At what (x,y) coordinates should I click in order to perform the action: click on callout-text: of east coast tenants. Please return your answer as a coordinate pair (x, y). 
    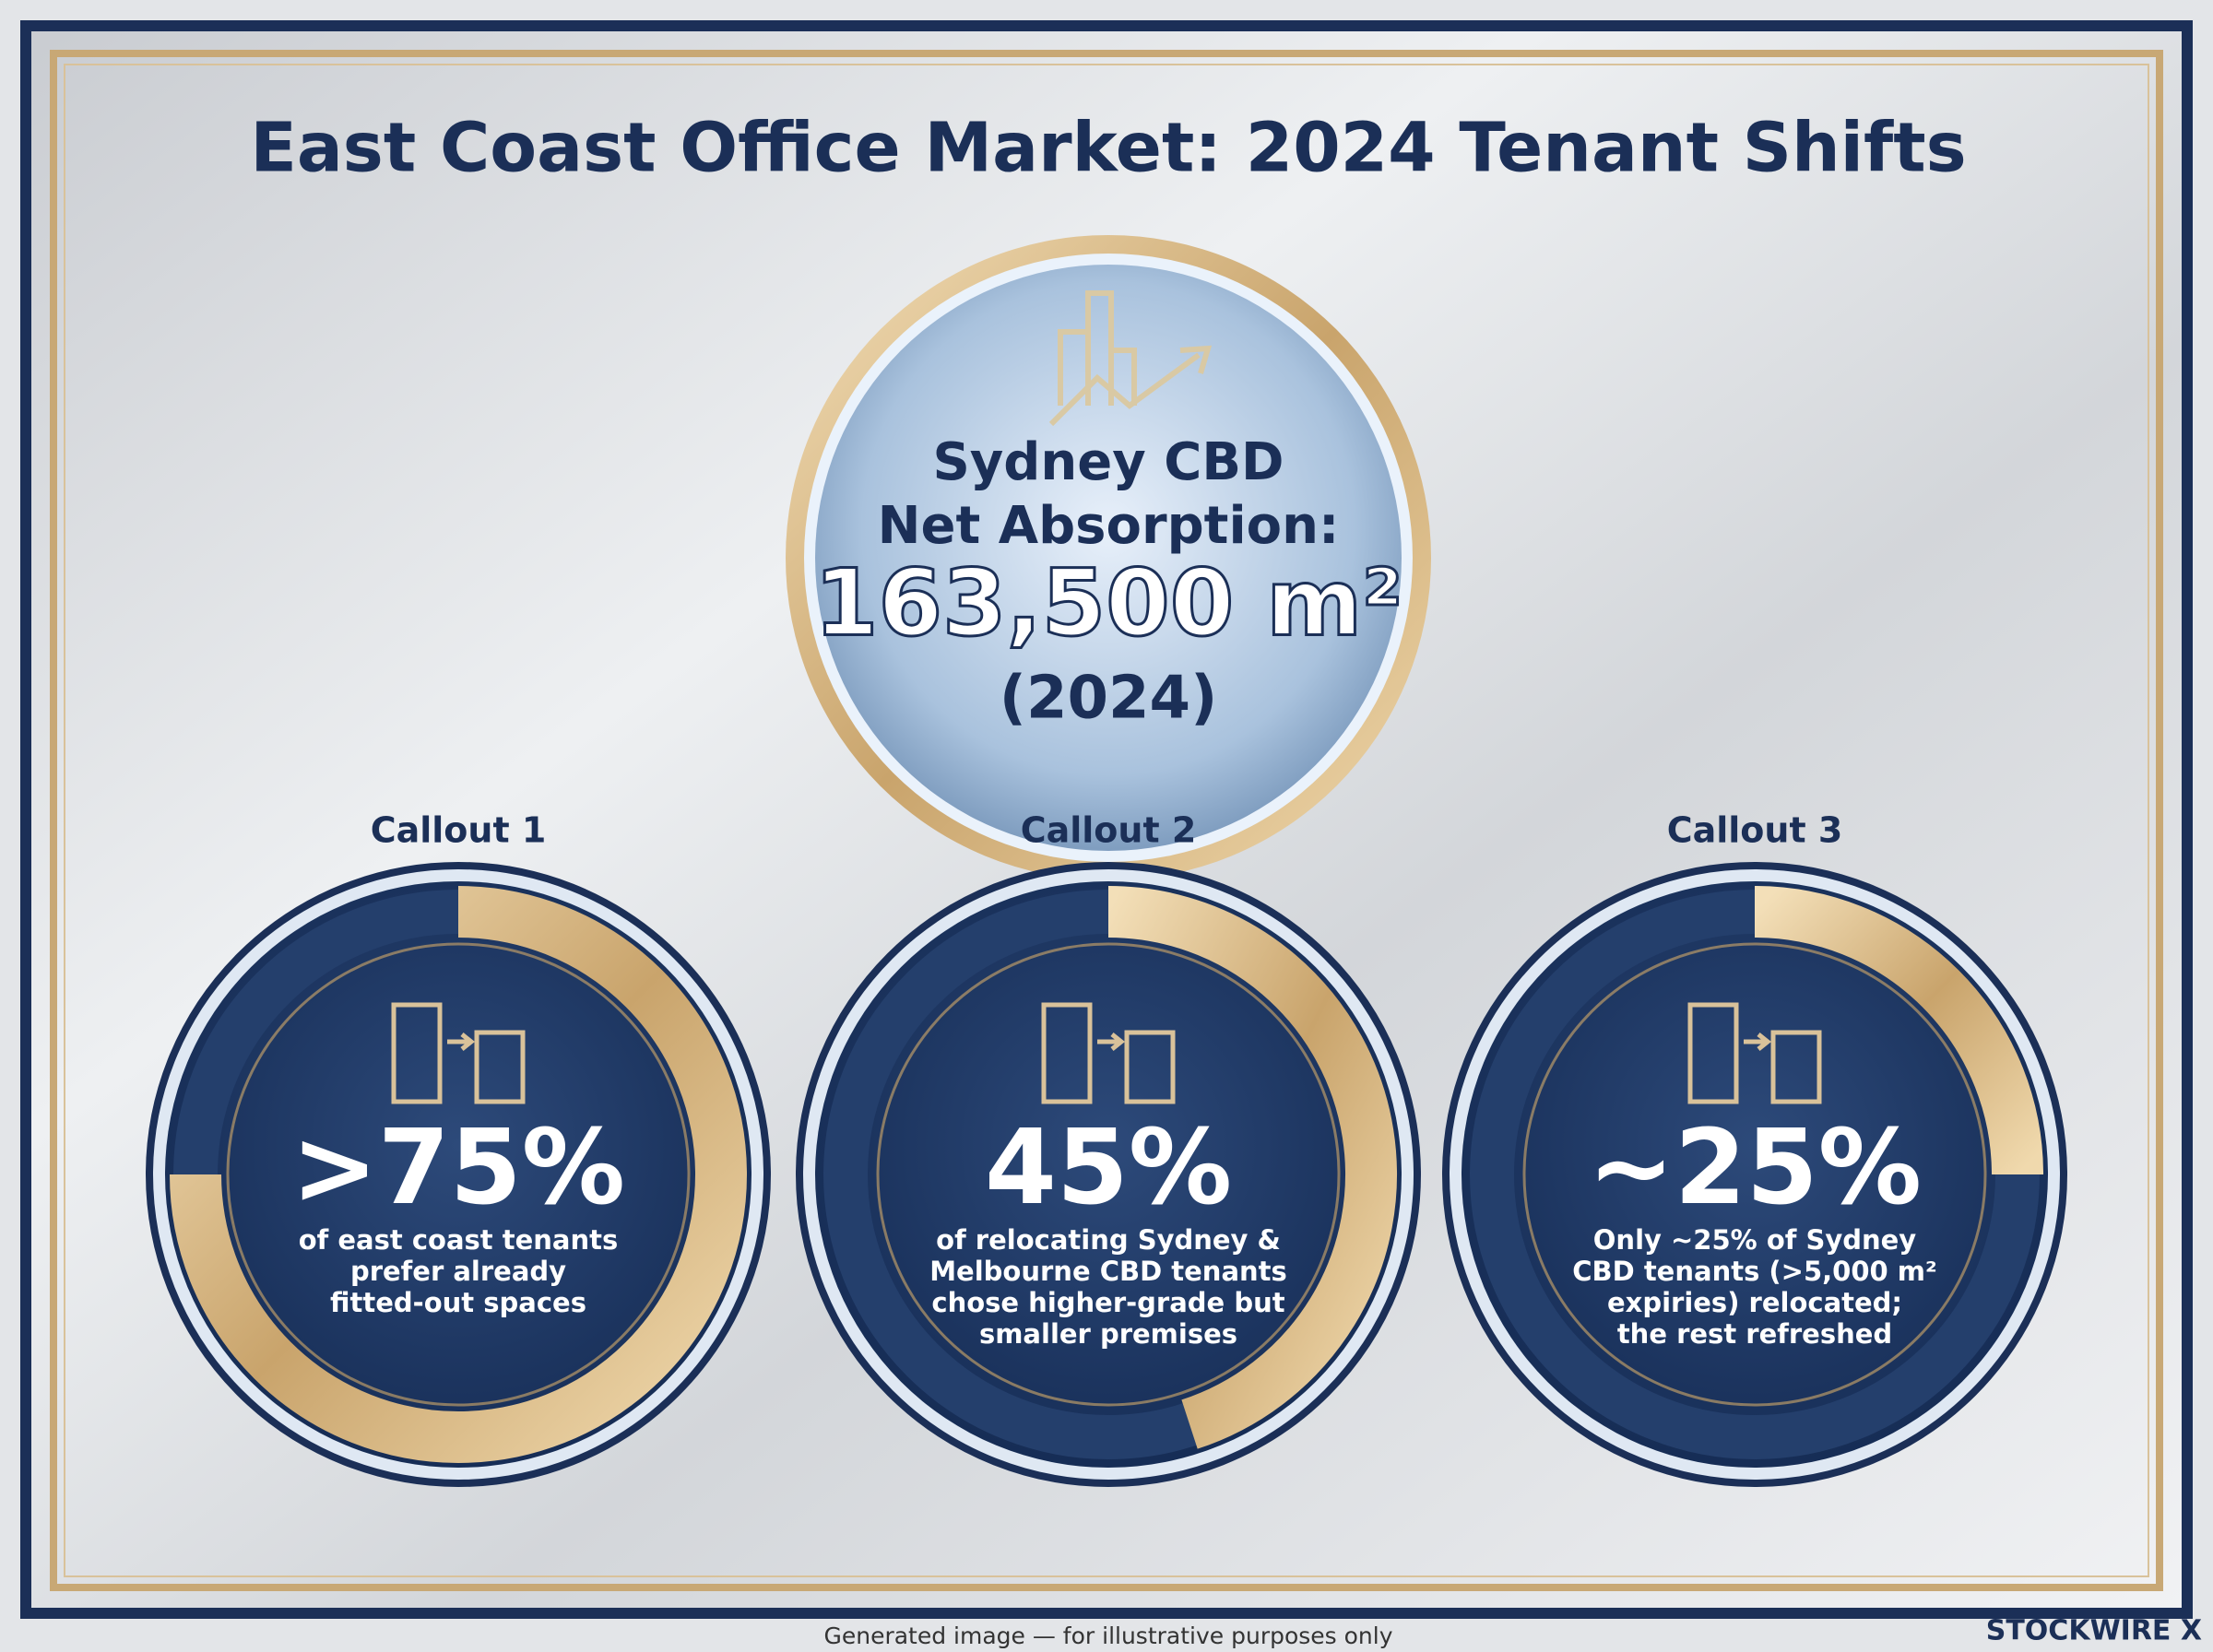
    Looking at the image, I should click on (459, 1240).